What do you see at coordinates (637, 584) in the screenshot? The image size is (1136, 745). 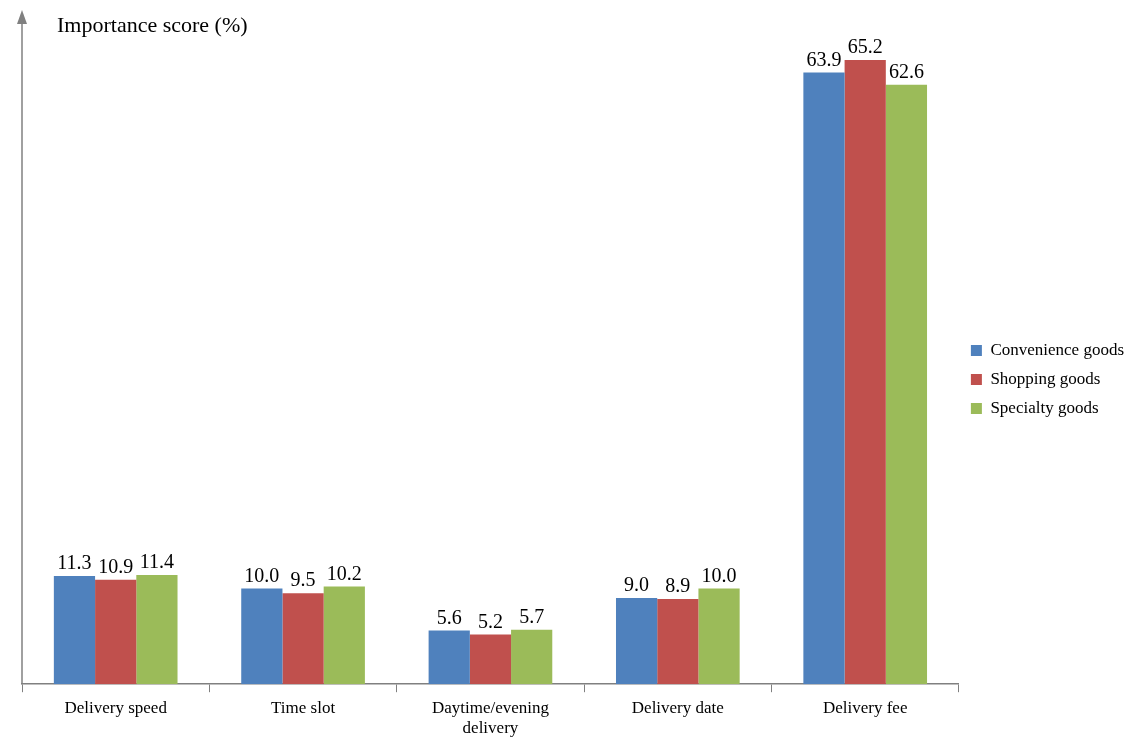 I see `data-label: 9.0` at bounding box center [637, 584].